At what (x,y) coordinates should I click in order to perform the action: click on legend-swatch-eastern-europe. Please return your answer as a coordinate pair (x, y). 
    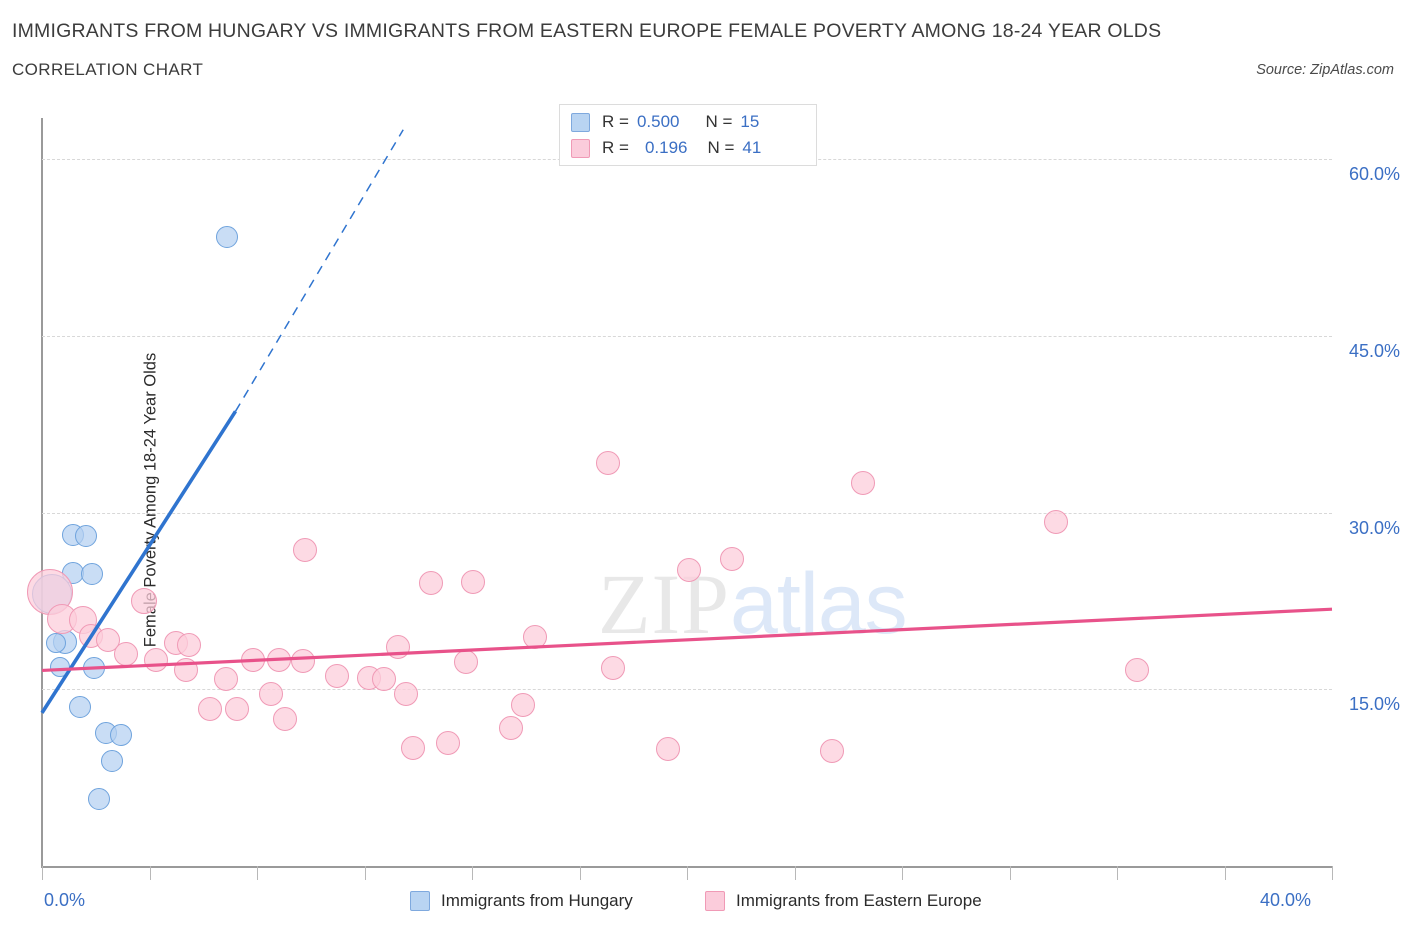
    Looking at the image, I should click on (580, 148).